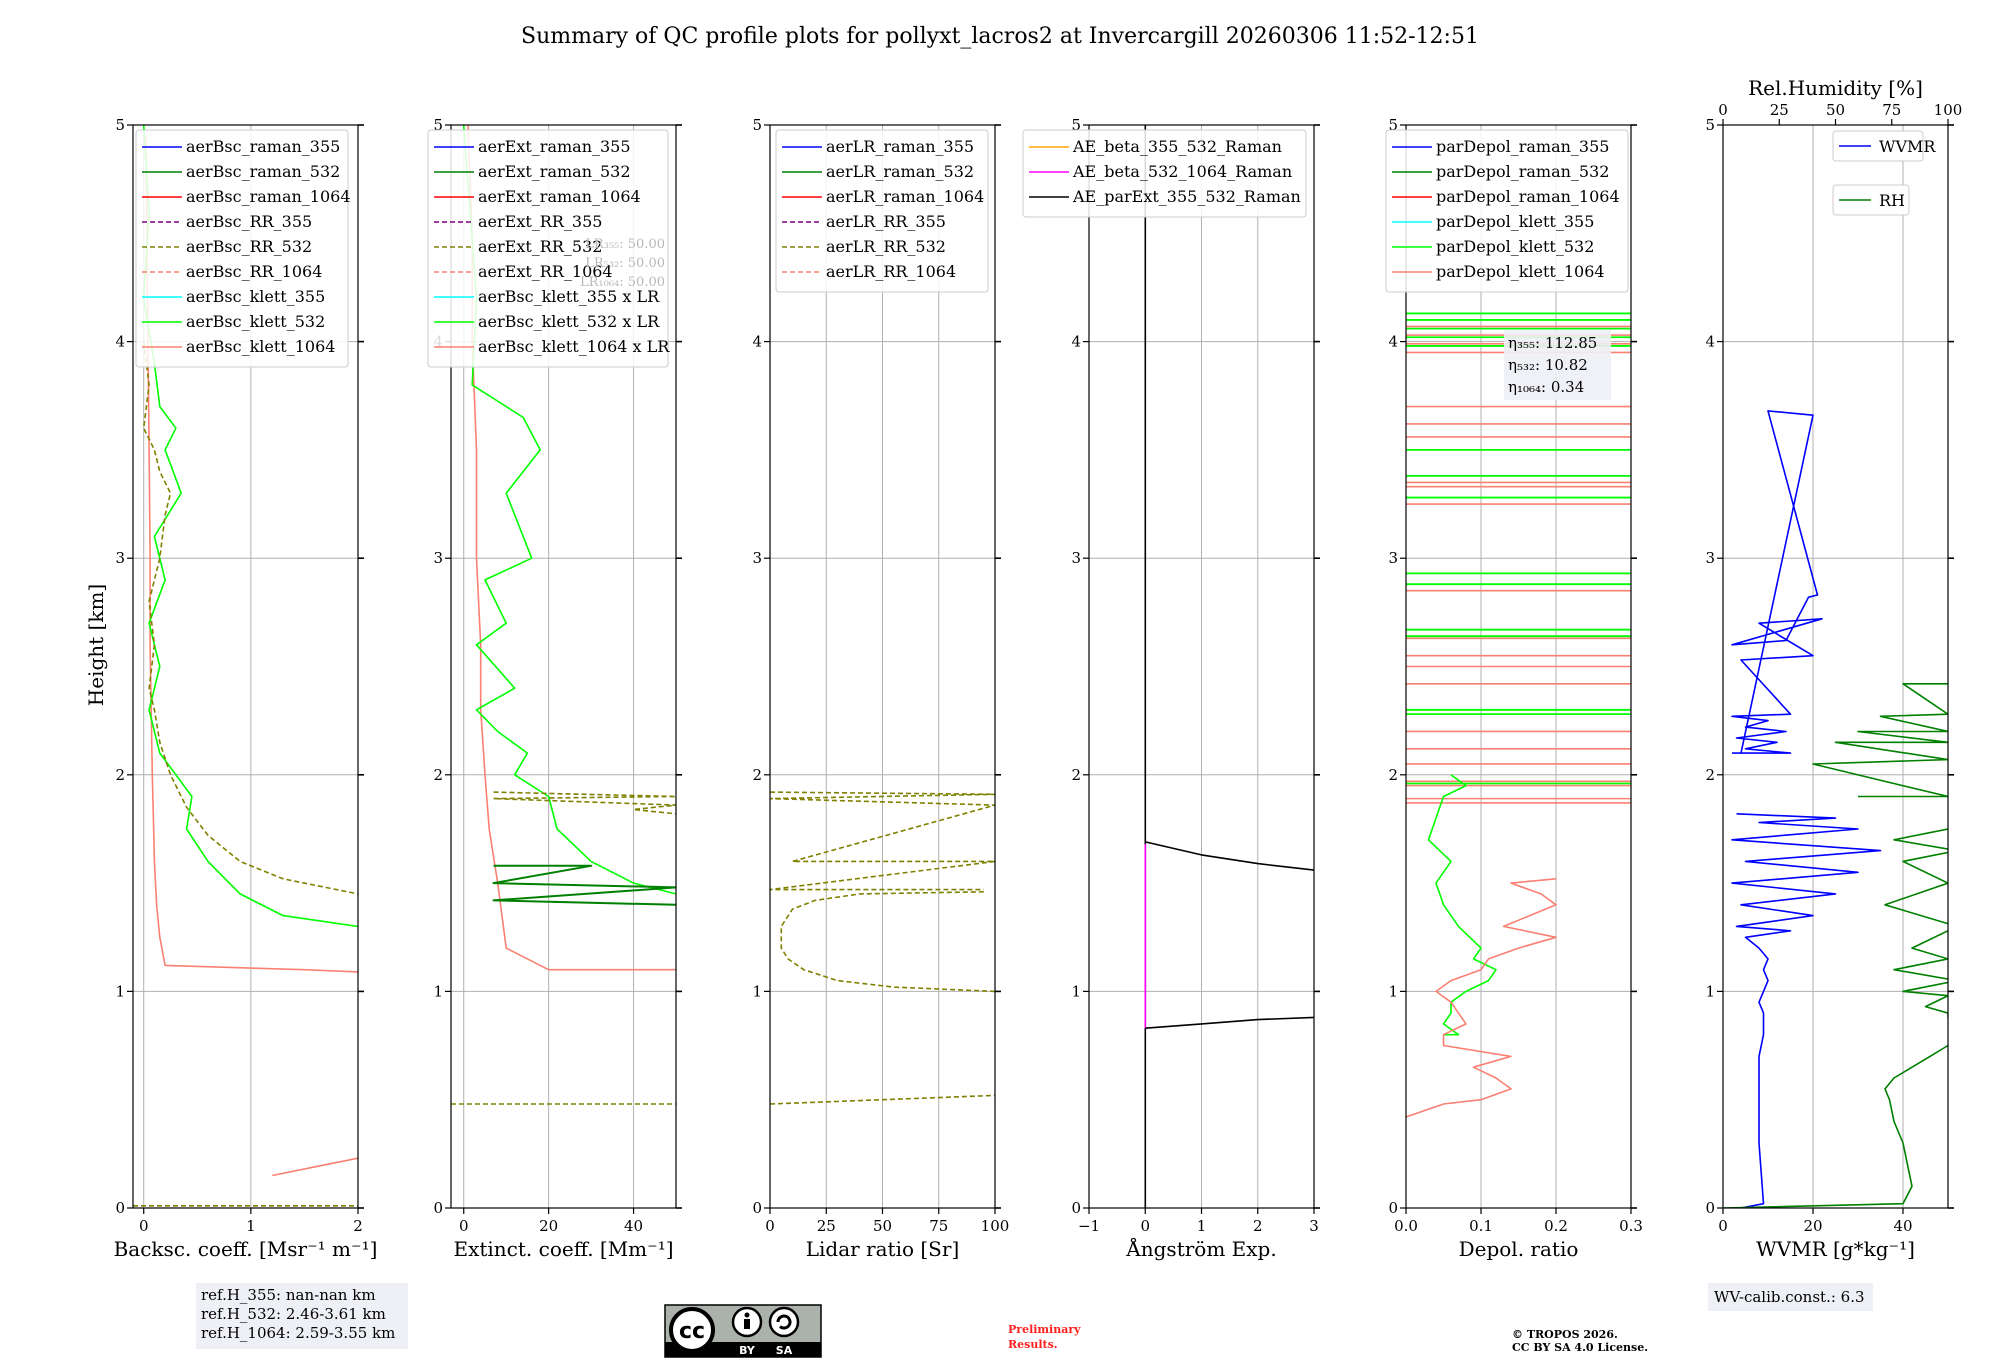 Image resolution: width=2000 pixels, height=1360 pixels. I want to click on legend-label: aerBsc_klett_532 x LR, so click(569, 321).